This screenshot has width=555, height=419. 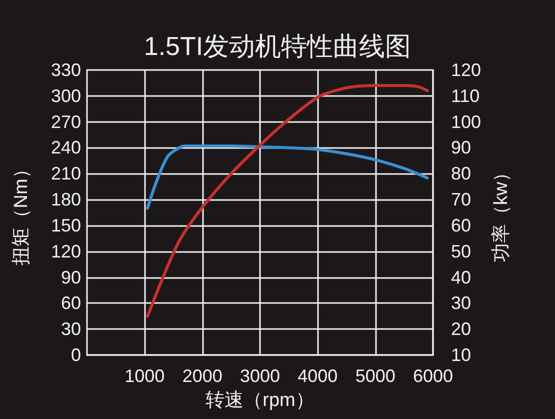 What do you see at coordinates (65, 148) in the screenshot?
I see `y-tick-label: 240` at bounding box center [65, 148].